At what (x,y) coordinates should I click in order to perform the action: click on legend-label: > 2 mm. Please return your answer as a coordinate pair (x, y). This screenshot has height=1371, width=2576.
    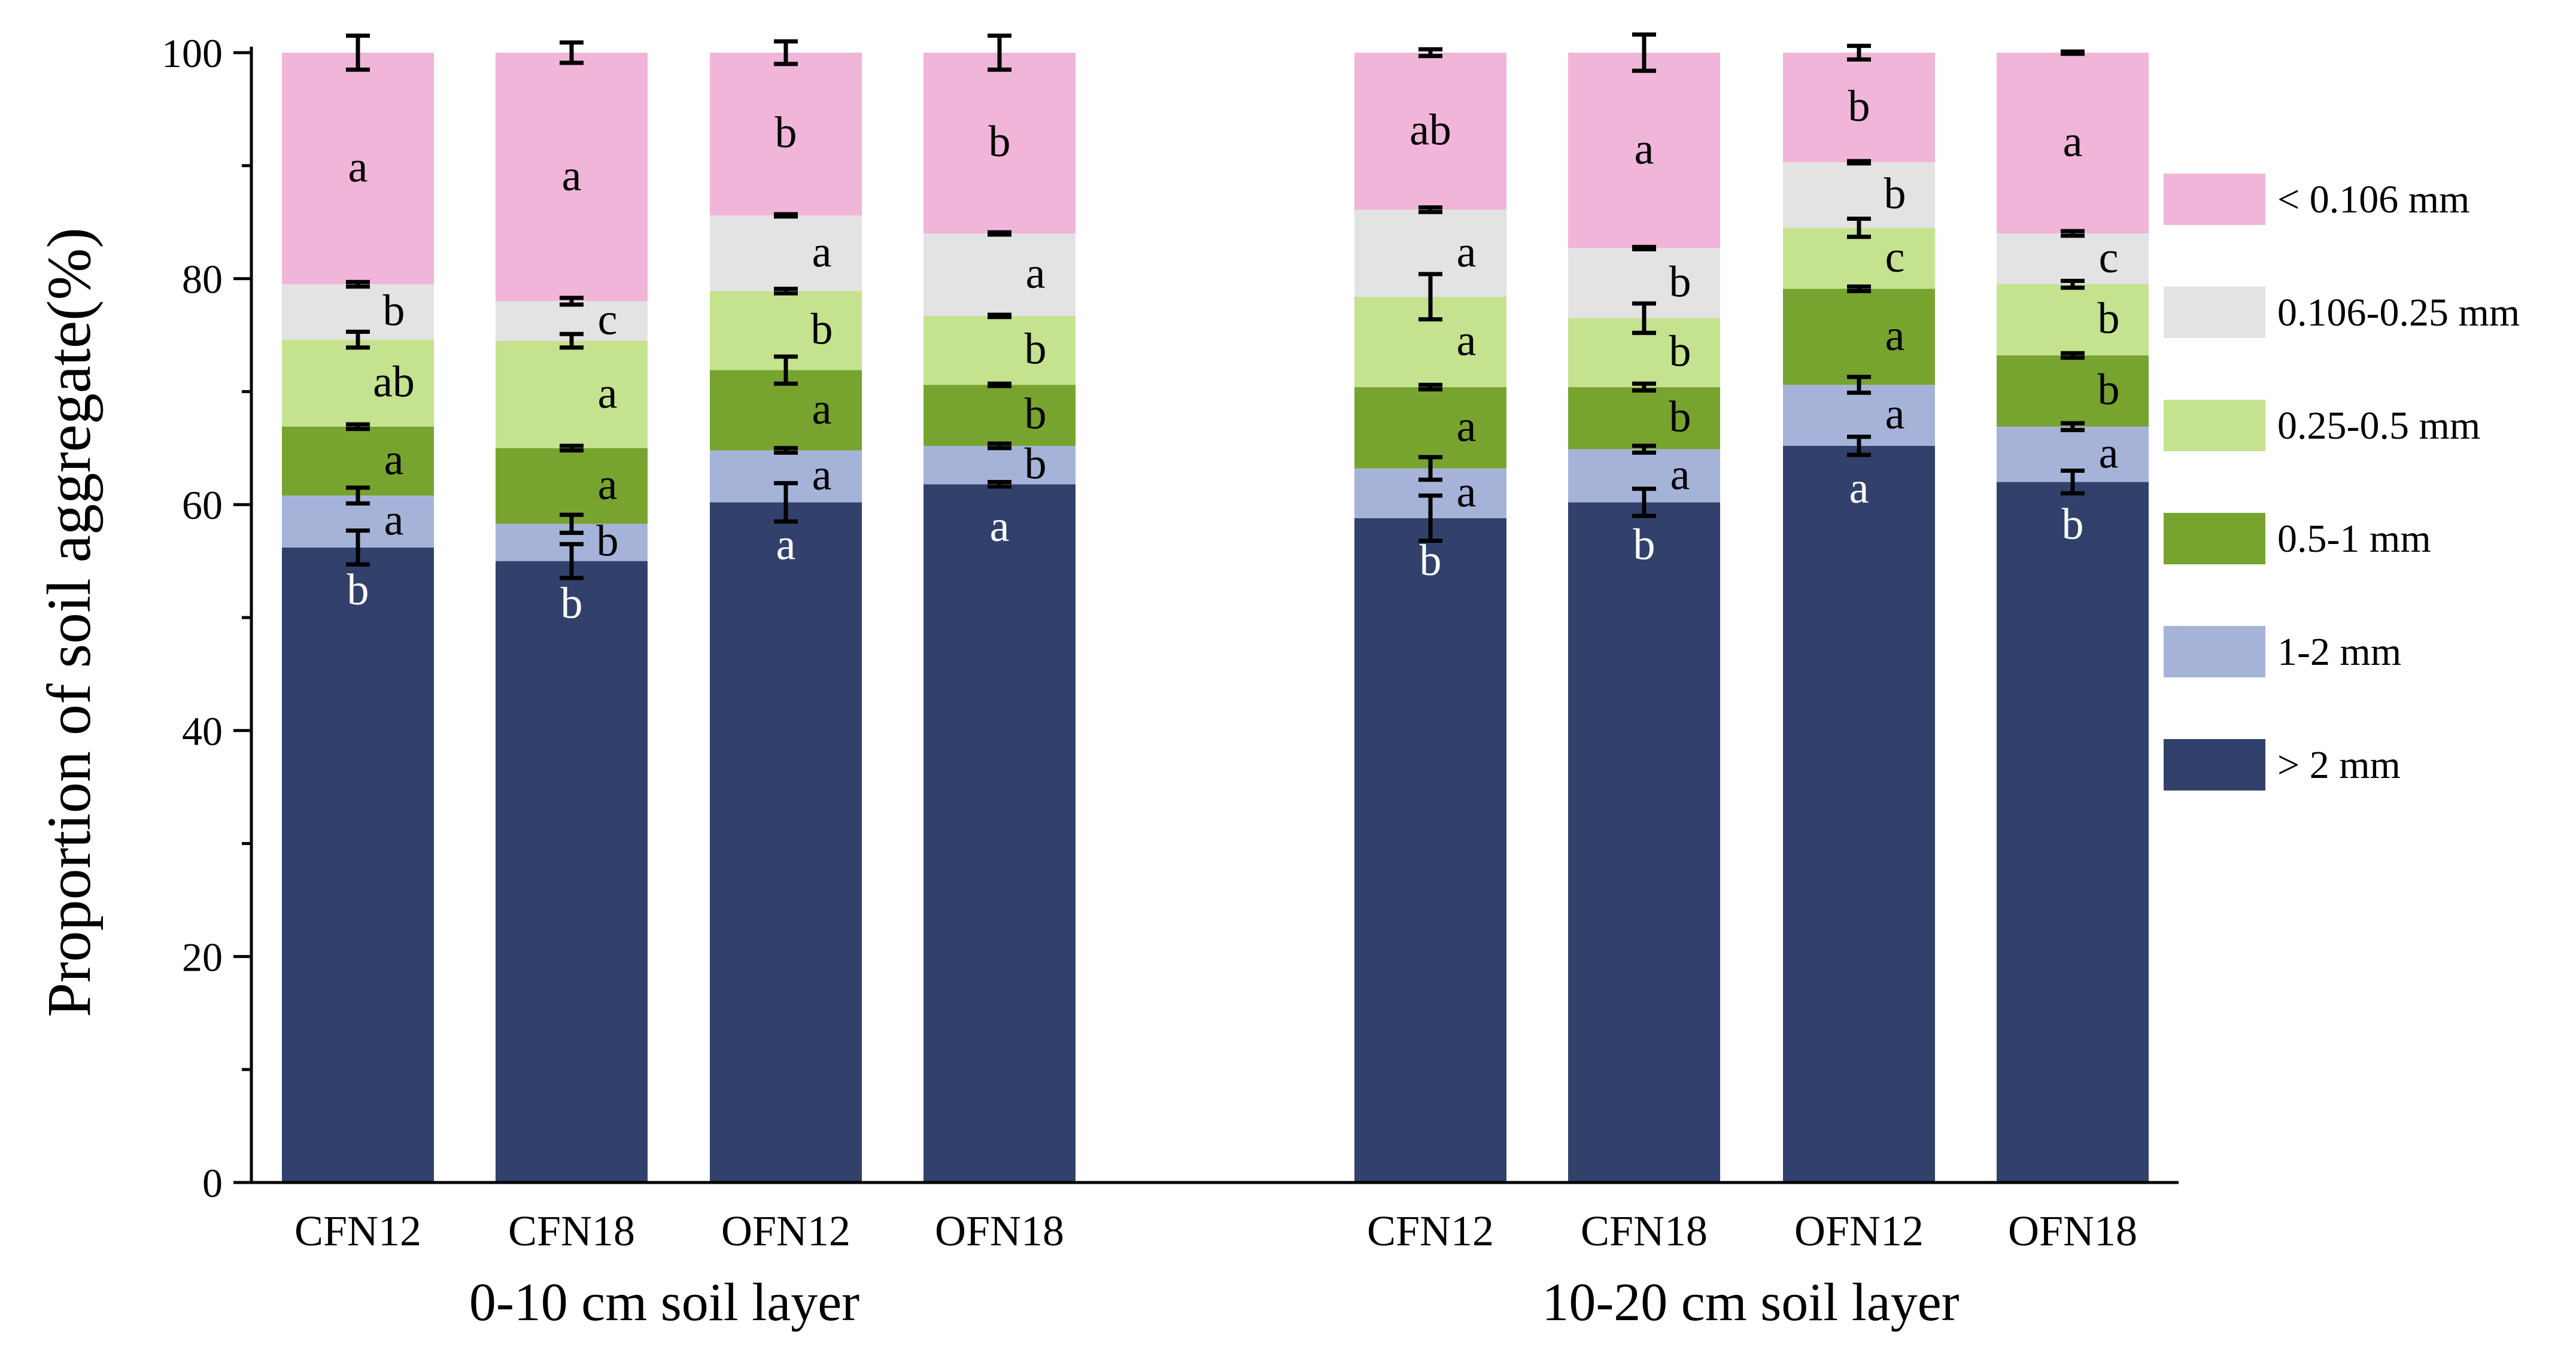
    Looking at the image, I should click on (2339, 765).